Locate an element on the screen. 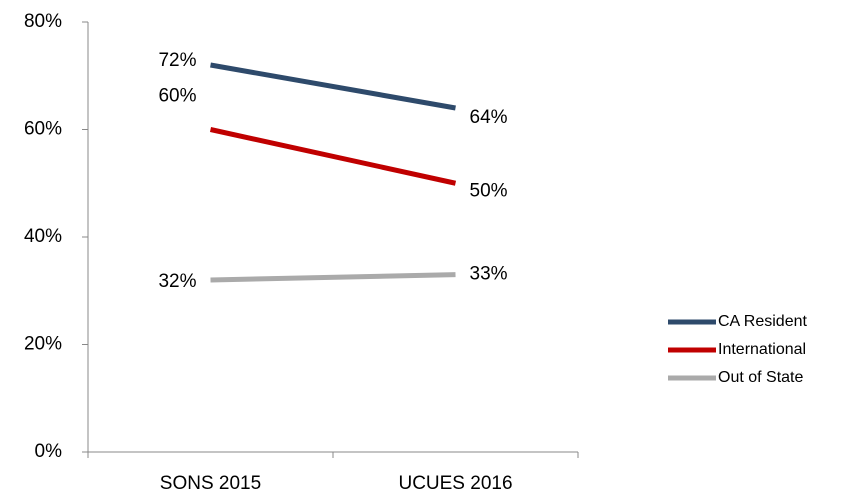 This screenshot has height=498, width=843. legend: CA Resident International Out of State is located at coordinates (737, 349).